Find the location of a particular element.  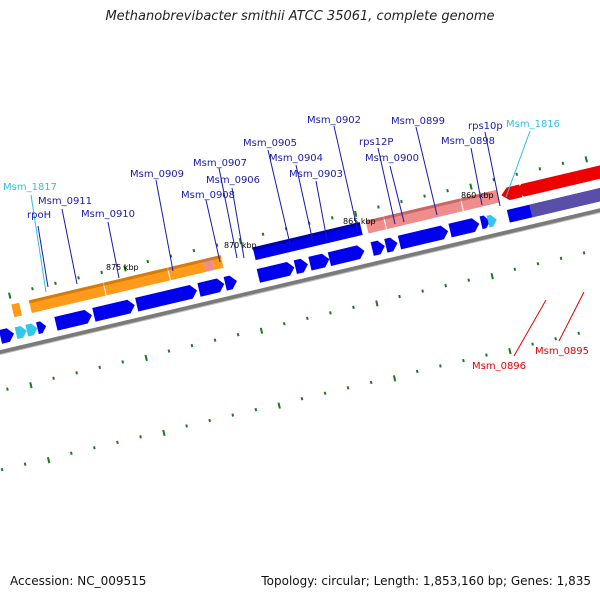

gene-label: Msm_0905 is located at coordinates (270, 143).